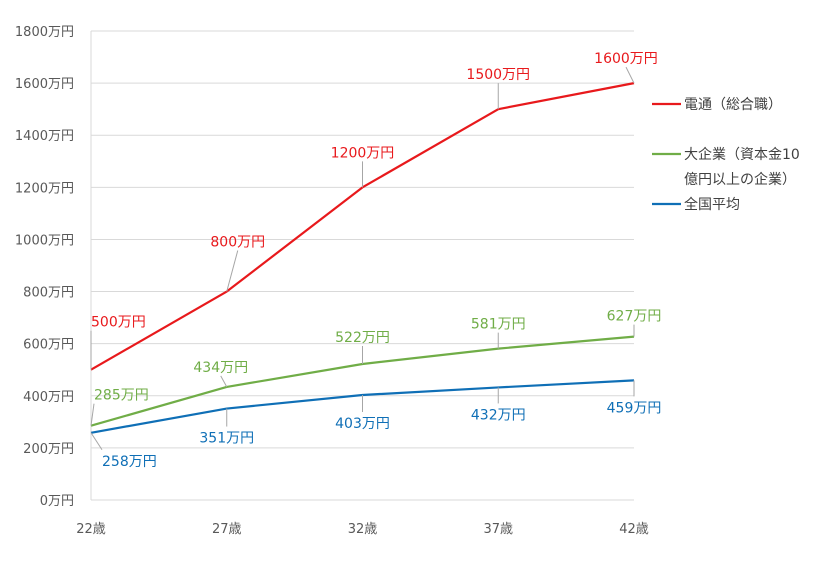 This screenshot has width=817, height=561. Describe the element at coordinates (498, 415) in the screenshot. I see `data-label: 432万円` at that location.